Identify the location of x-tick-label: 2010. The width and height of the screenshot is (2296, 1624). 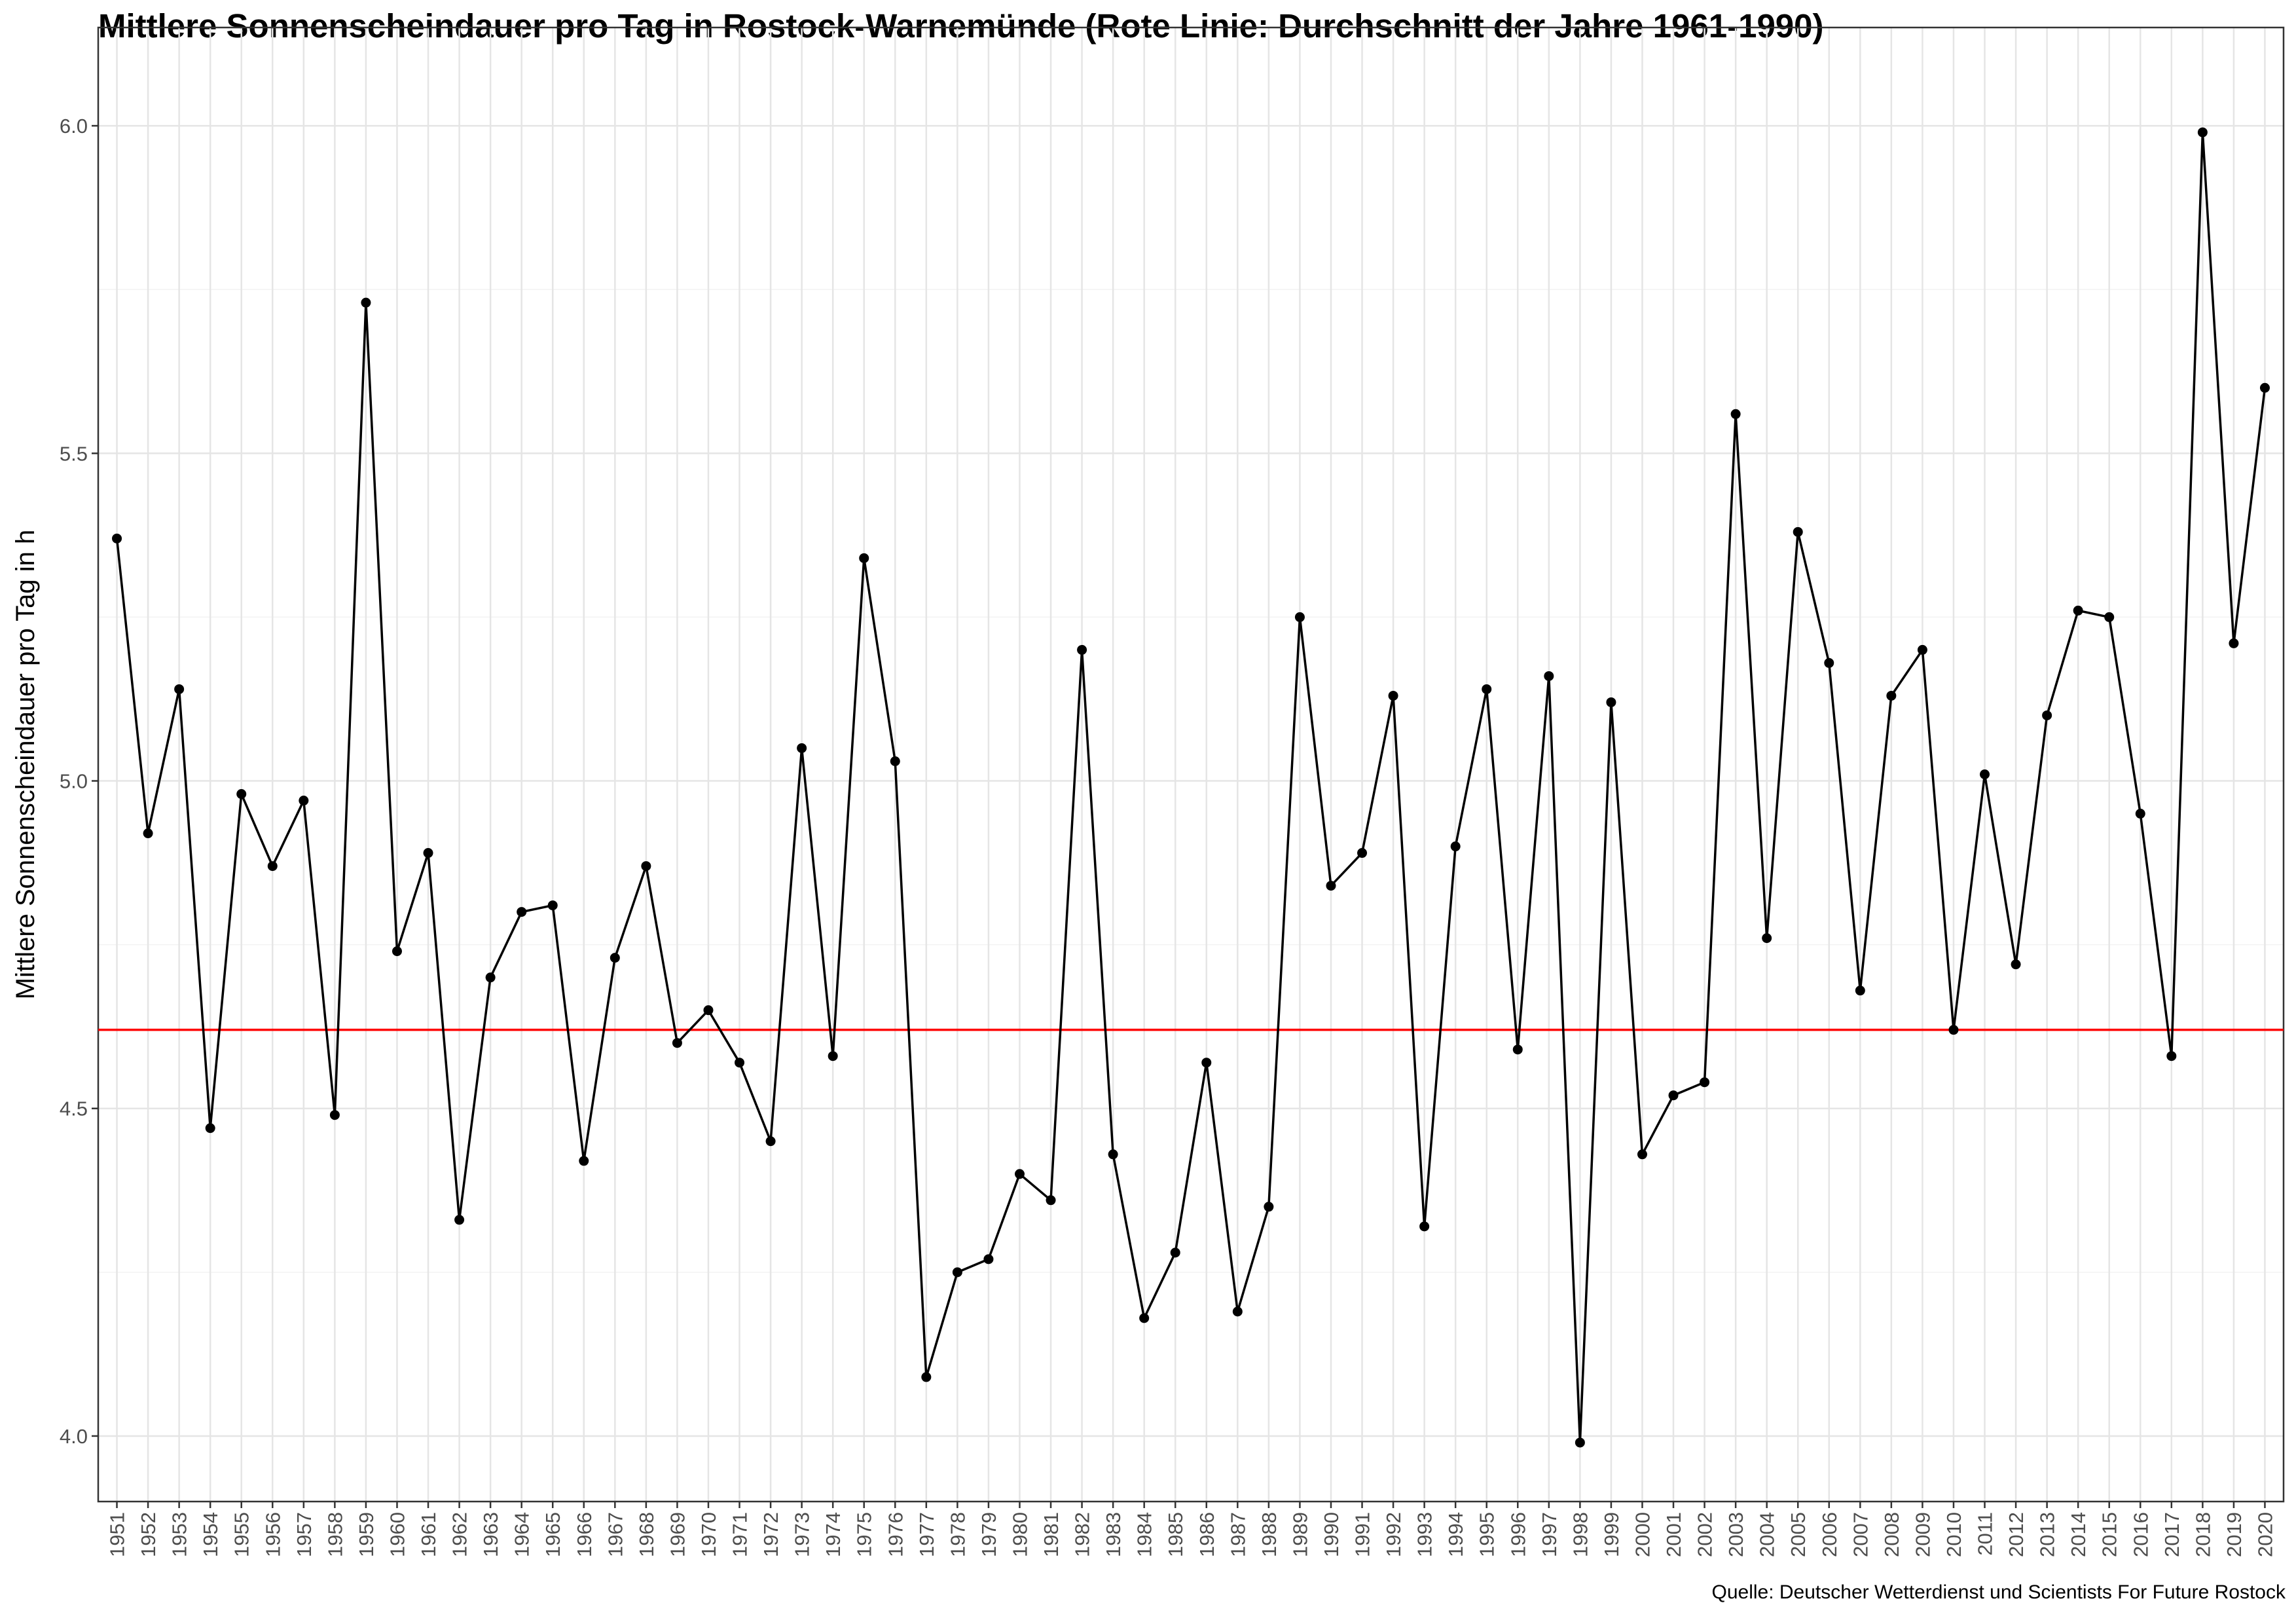
(1953, 1534).